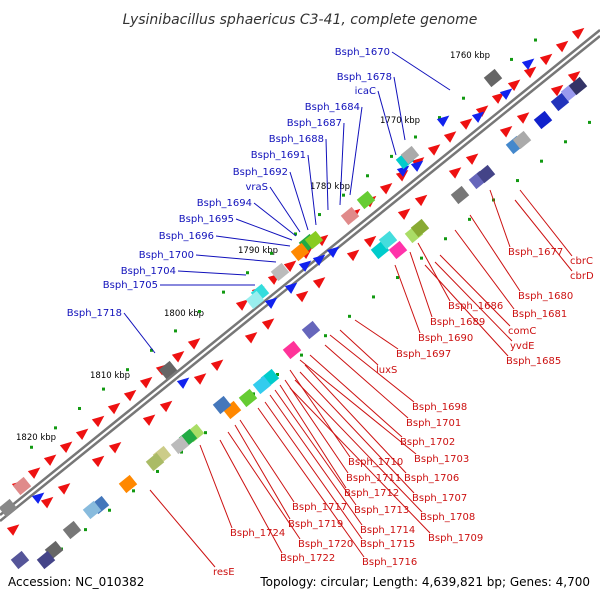 The height and width of the screenshot is (600, 600). Describe the element at coordinates (364, 77) in the screenshot. I see `upper-gene-label: Bsph_1678` at that location.